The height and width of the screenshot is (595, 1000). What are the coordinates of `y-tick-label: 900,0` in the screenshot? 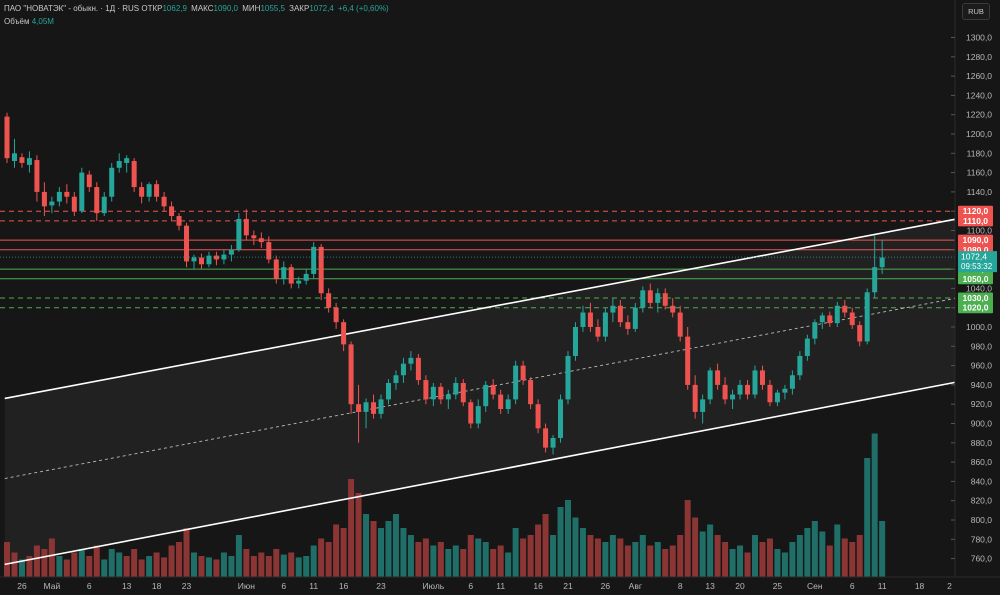 It's located at (982, 424).